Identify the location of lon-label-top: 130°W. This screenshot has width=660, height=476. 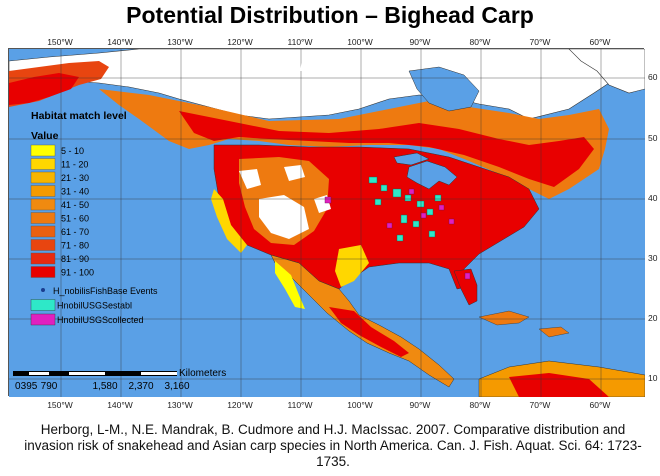
(180, 42).